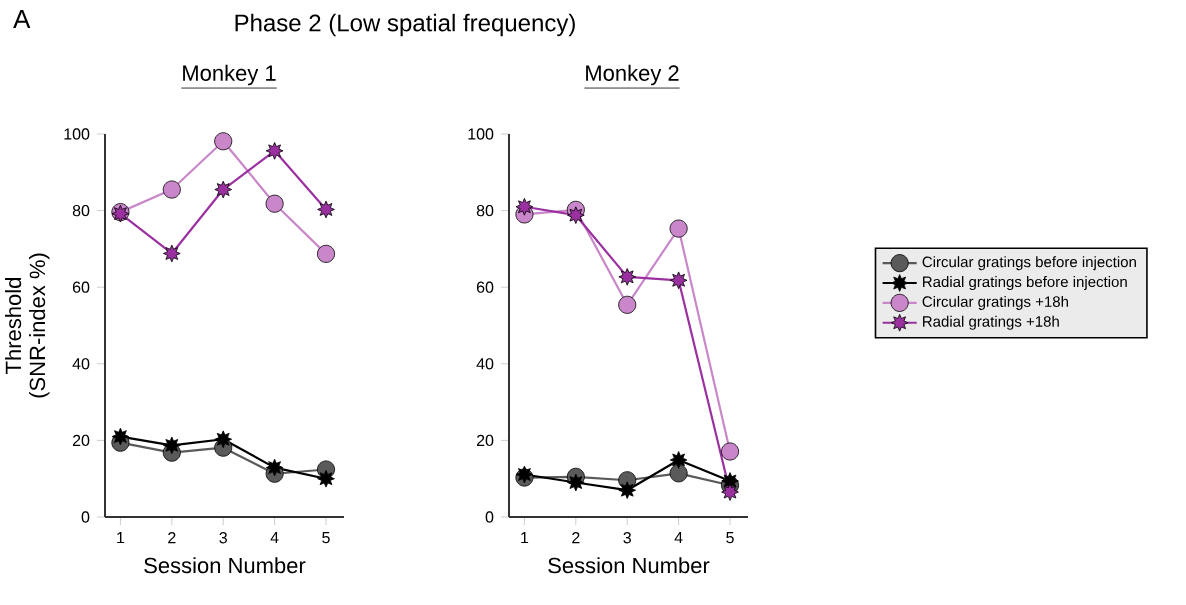 Image resolution: width=1186 pixels, height=605 pixels. I want to click on chart-subtitle: Monkey 1, so click(229, 75).